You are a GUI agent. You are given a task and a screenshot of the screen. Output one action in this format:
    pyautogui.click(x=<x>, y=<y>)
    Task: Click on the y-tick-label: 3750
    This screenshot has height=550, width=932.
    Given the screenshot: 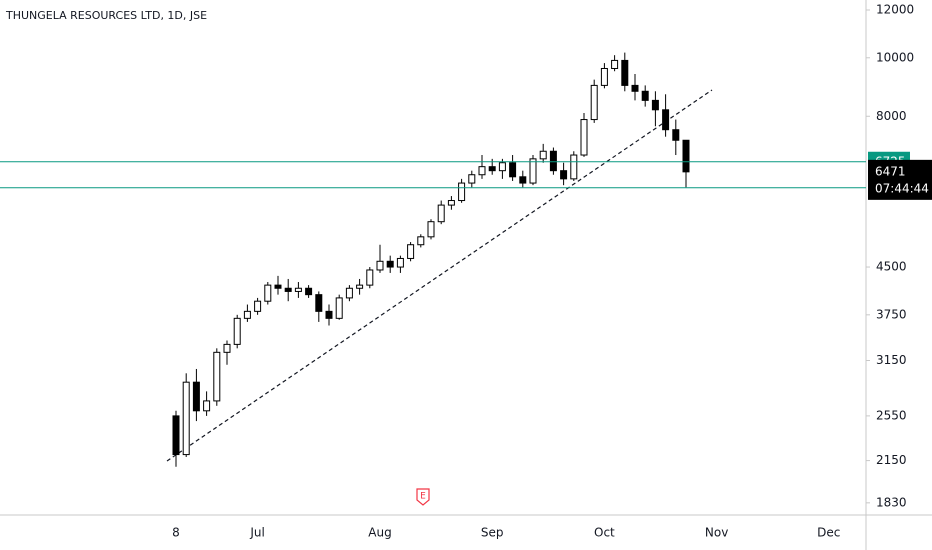 What is the action you would take?
    pyautogui.click(x=891, y=314)
    